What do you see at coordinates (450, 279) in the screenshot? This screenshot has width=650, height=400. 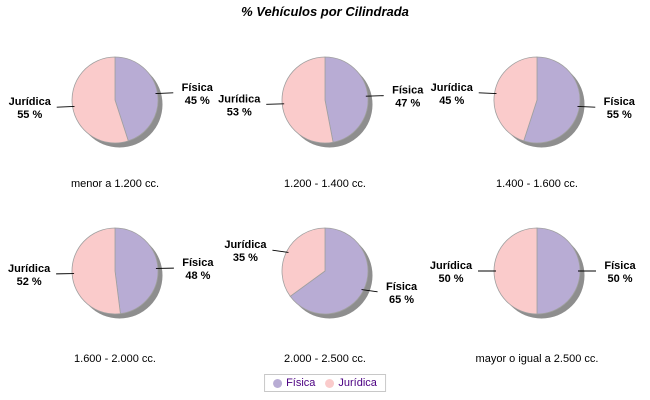 I see `pie-value-juridica: 50 %` at bounding box center [450, 279].